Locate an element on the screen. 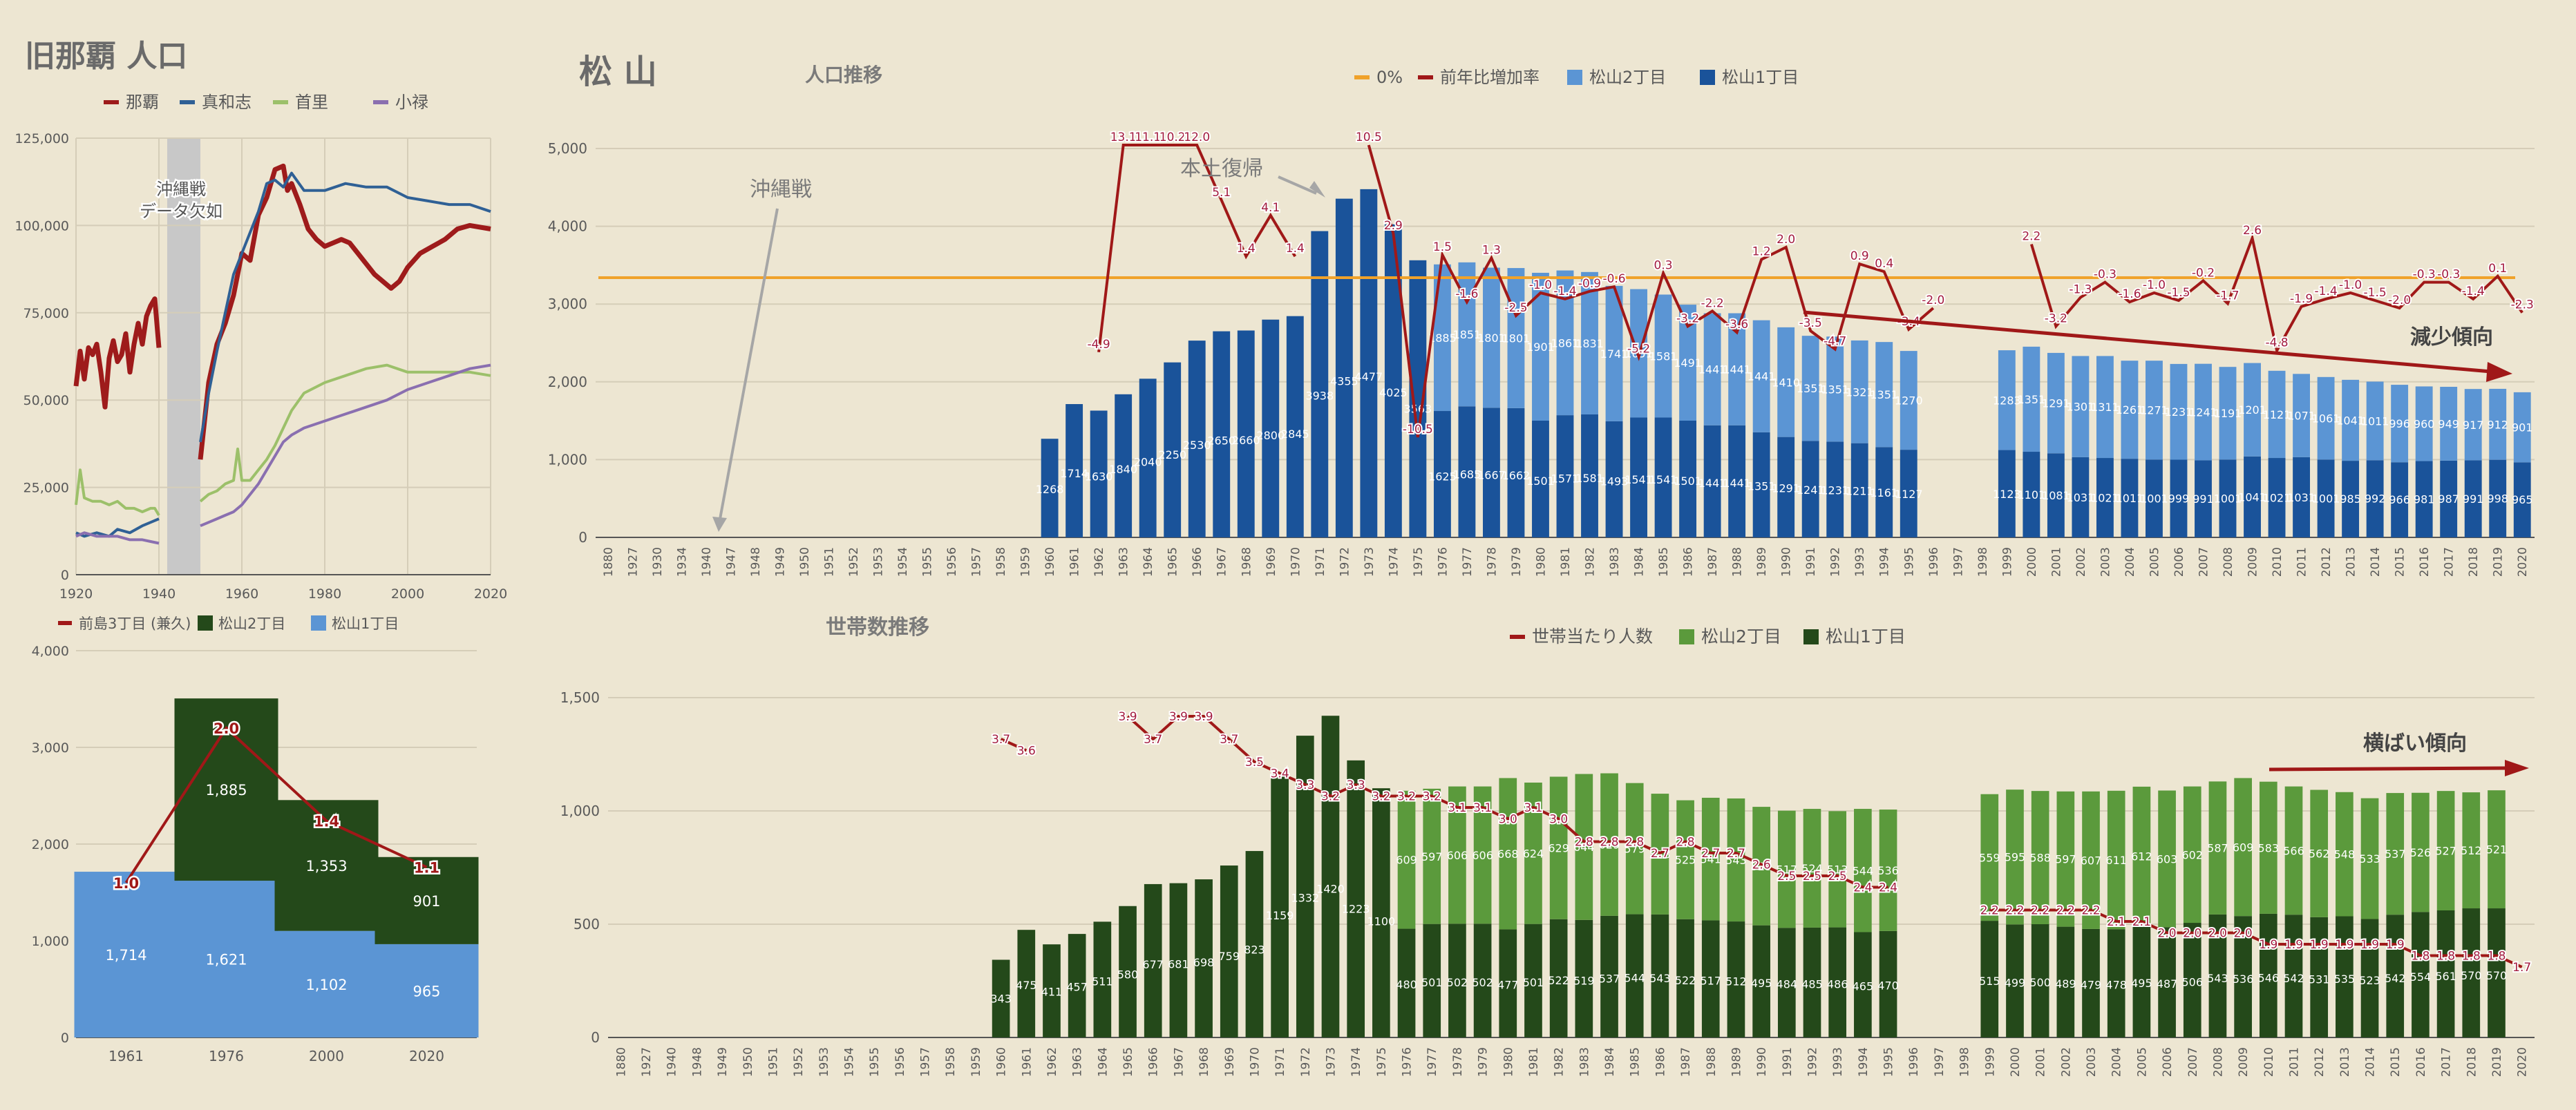 The width and height of the screenshot is (2576, 1110). x-tick-56: 1998 is located at coordinates (1983, 562).